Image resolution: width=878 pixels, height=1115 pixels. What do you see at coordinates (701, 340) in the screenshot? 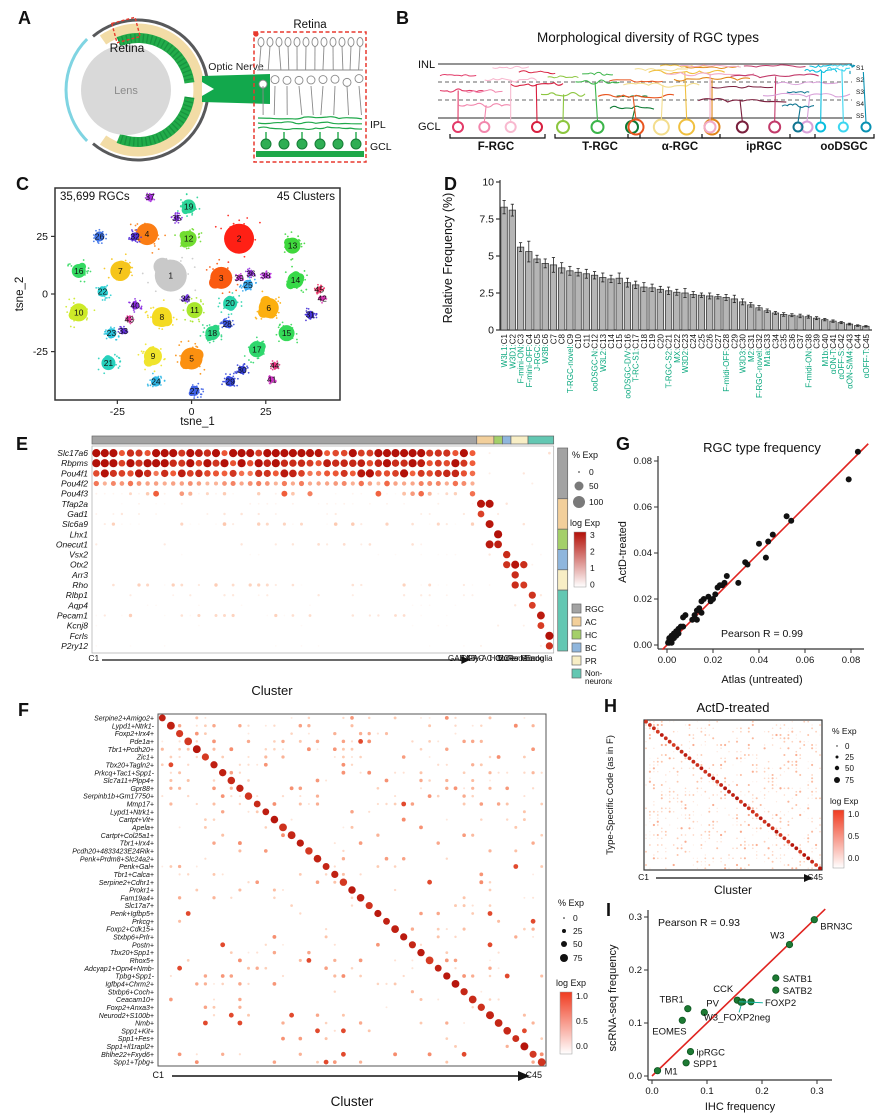
I see `svg-text: C25` at bounding box center [701, 340].